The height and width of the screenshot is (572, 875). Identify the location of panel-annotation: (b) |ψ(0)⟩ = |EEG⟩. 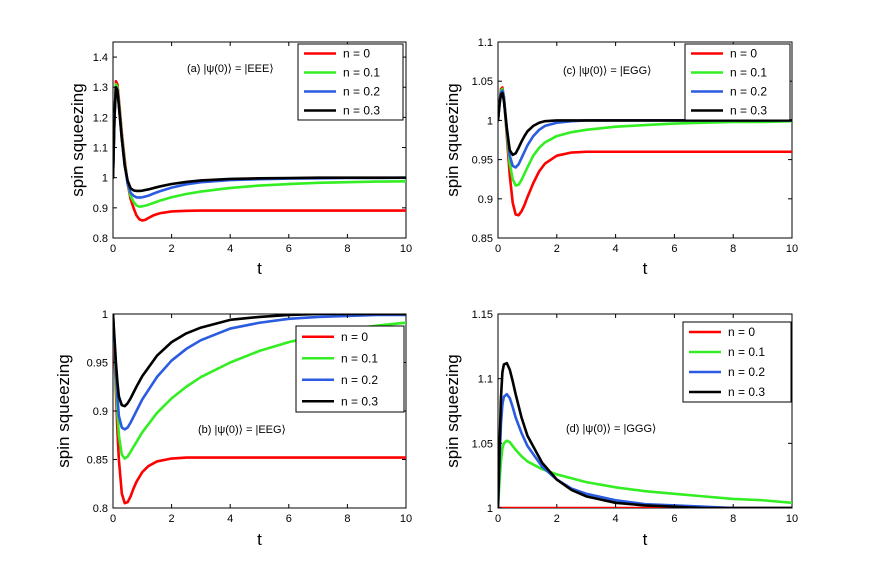
(242, 430).